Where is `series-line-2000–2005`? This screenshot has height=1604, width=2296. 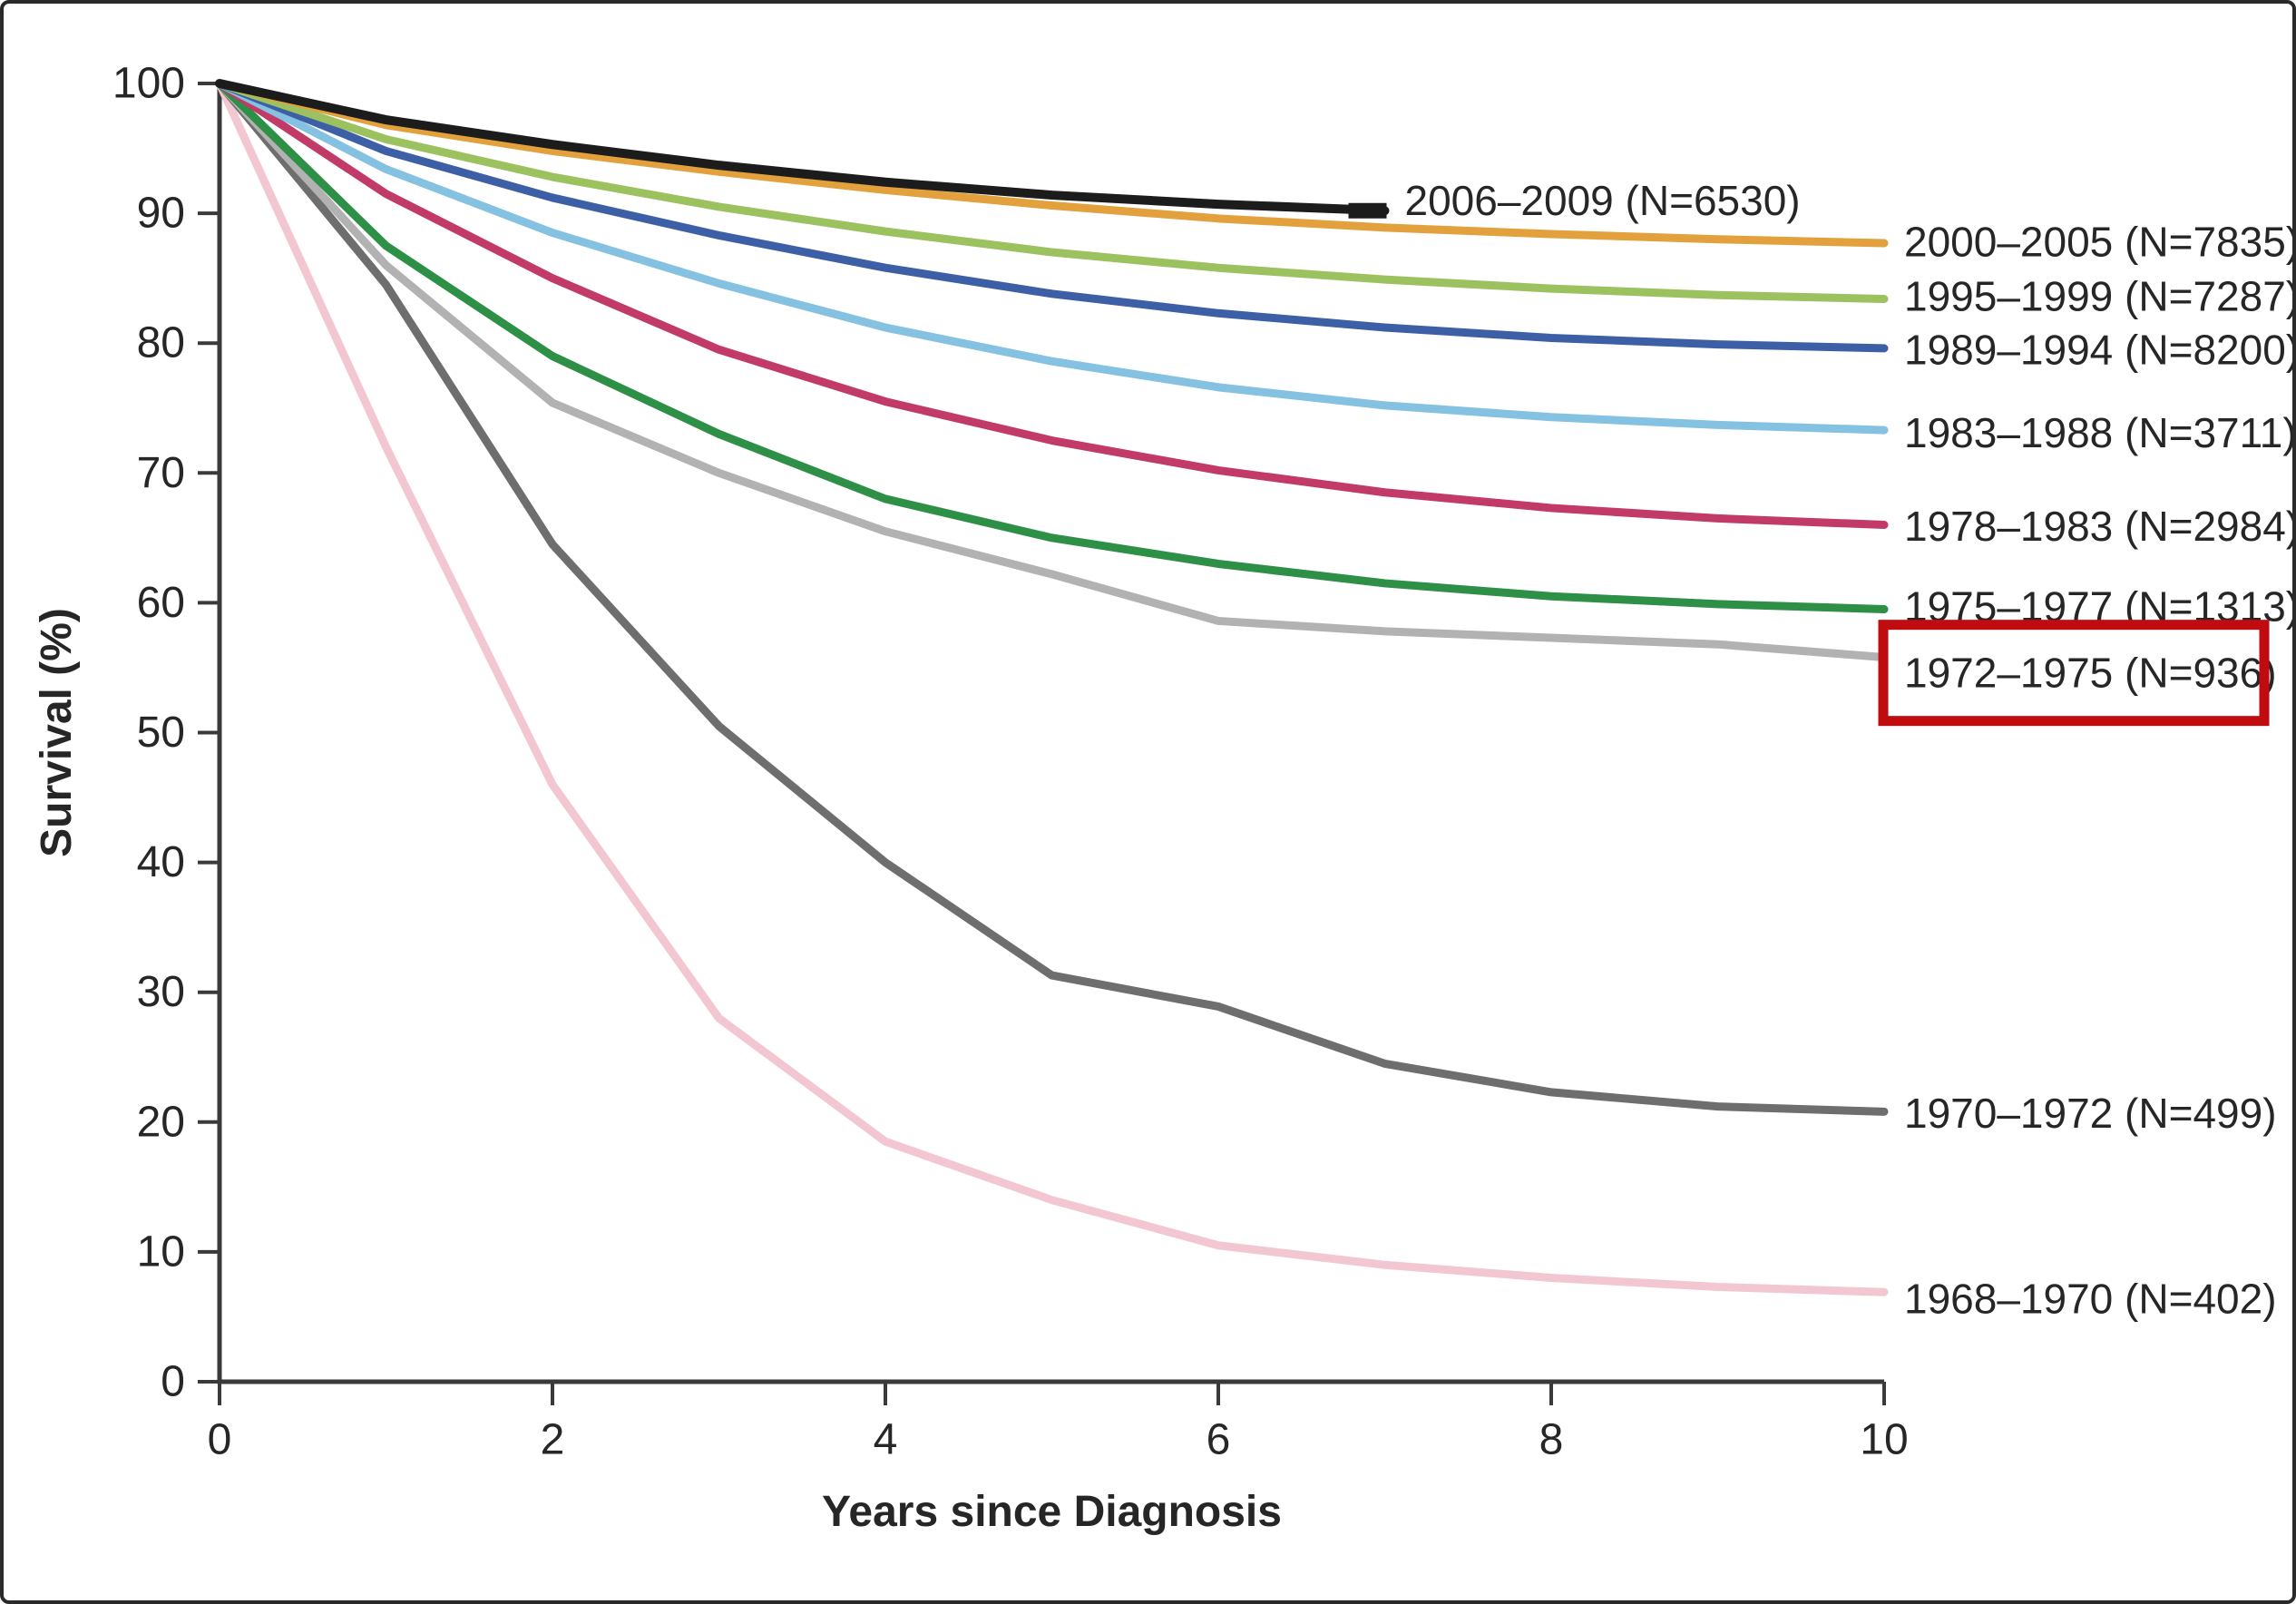
series-line-2000–2005 is located at coordinates (1052, 163).